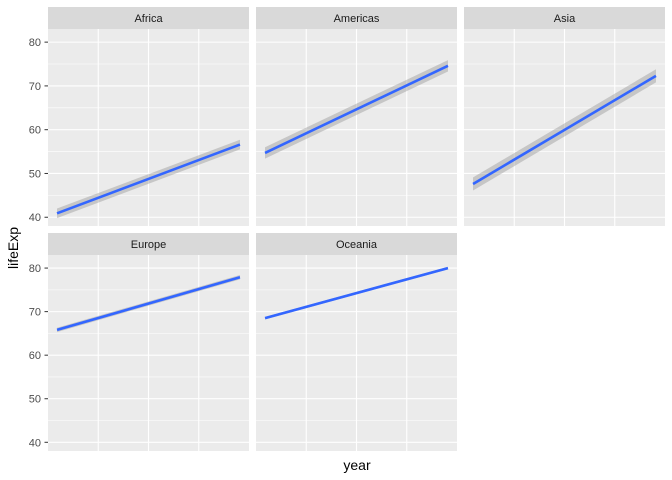 The image size is (672, 480). I want to click on panel-oceania: Oceania, so click(356, 342).